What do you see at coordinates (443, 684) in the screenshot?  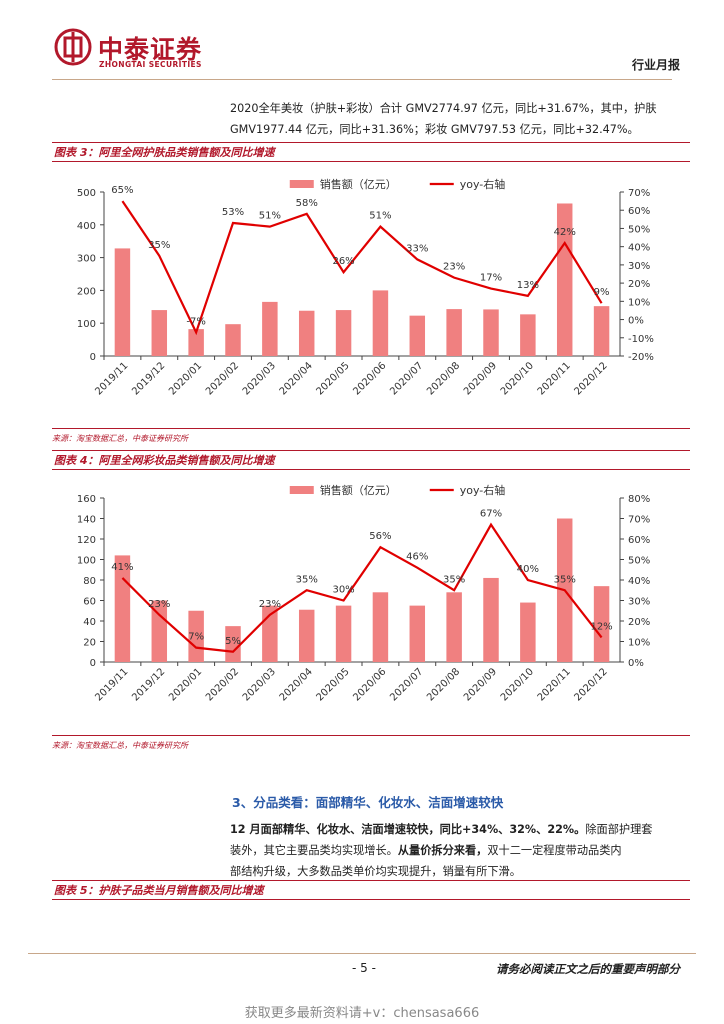 I see `x-tick-label: 2020/08` at bounding box center [443, 684].